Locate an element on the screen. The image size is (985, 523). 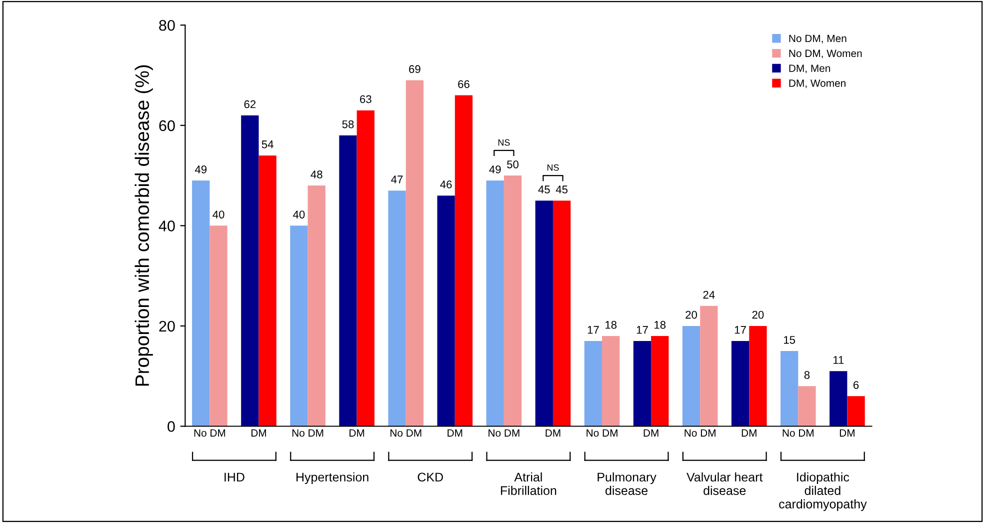
y-axis-title: Proportion with comorbid disease (%) is located at coordinates (143, 225).